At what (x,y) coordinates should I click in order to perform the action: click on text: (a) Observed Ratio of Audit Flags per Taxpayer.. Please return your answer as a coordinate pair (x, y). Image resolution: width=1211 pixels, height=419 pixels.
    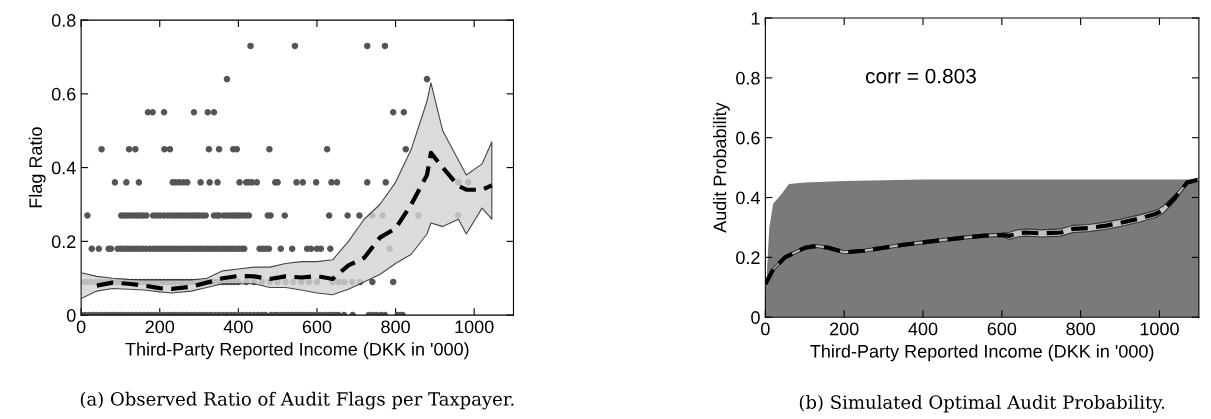
    Looking at the image, I should click on (297, 400).